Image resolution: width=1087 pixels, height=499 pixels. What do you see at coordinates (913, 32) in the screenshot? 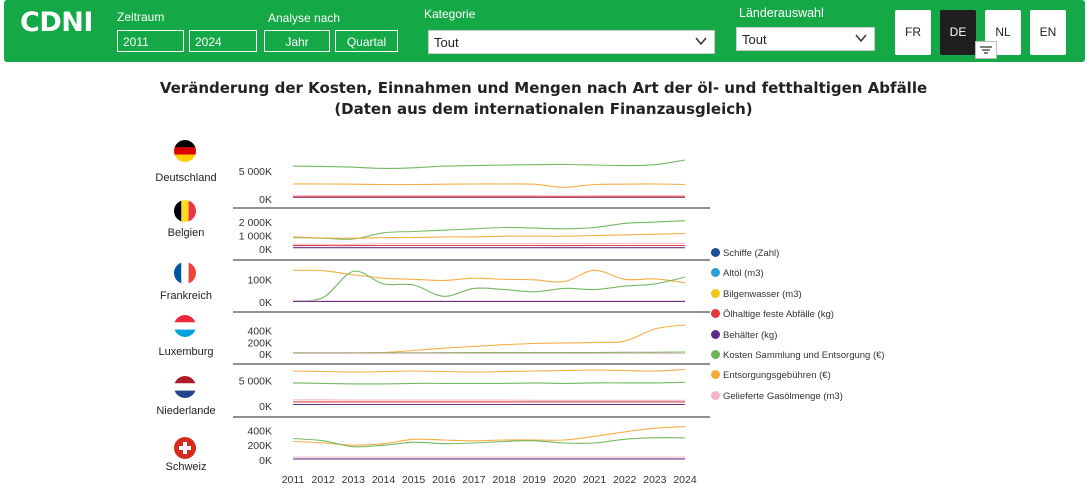
I see `lang-fr-button: FR` at bounding box center [913, 32].